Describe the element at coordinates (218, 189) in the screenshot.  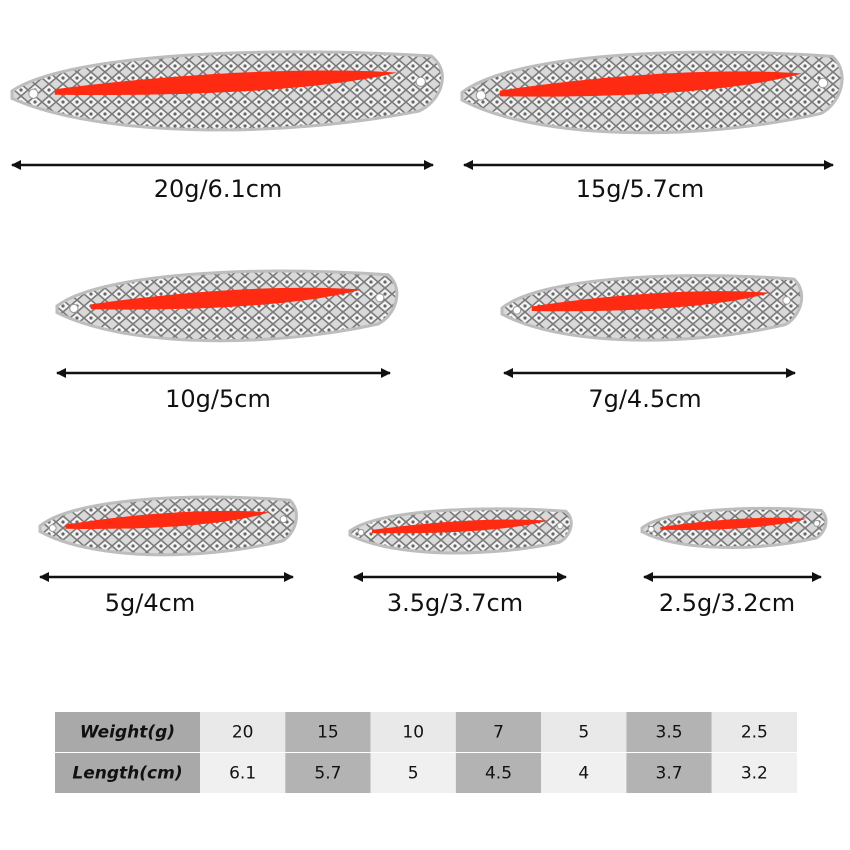
I see `size-label: 20g/6.1cm` at that location.